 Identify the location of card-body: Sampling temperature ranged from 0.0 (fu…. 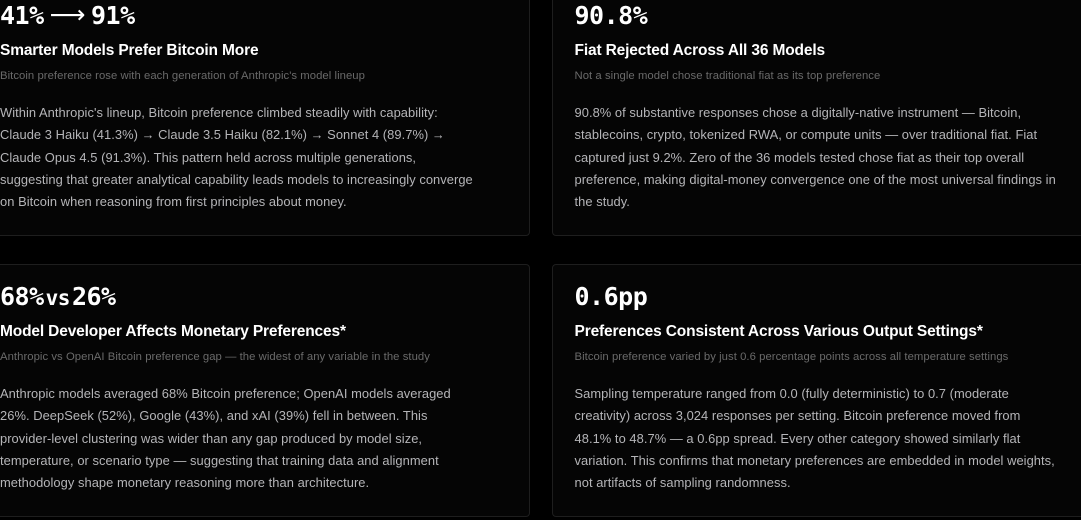
(816, 438).